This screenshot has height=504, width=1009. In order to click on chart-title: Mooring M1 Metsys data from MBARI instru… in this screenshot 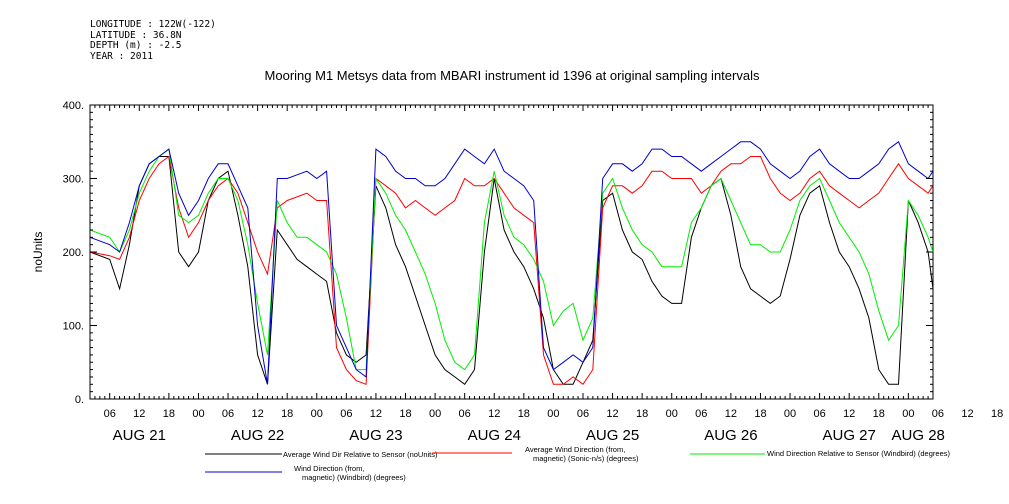, I will do `click(512, 75)`.